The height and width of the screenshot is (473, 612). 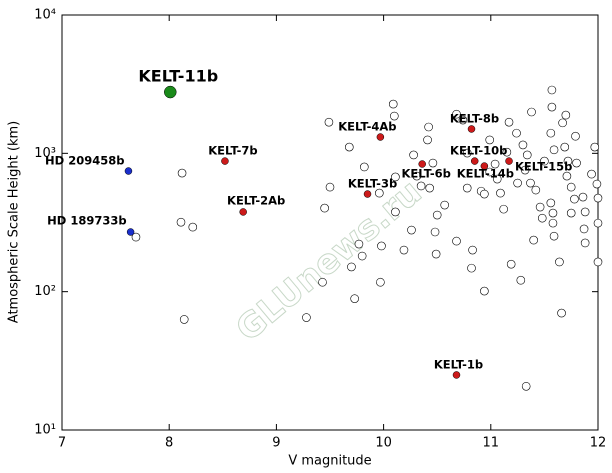 What do you see at coordinates (458, 364) in the screenshot?
I see `point-label: KELT-1b` at bounding box center [458, 364].